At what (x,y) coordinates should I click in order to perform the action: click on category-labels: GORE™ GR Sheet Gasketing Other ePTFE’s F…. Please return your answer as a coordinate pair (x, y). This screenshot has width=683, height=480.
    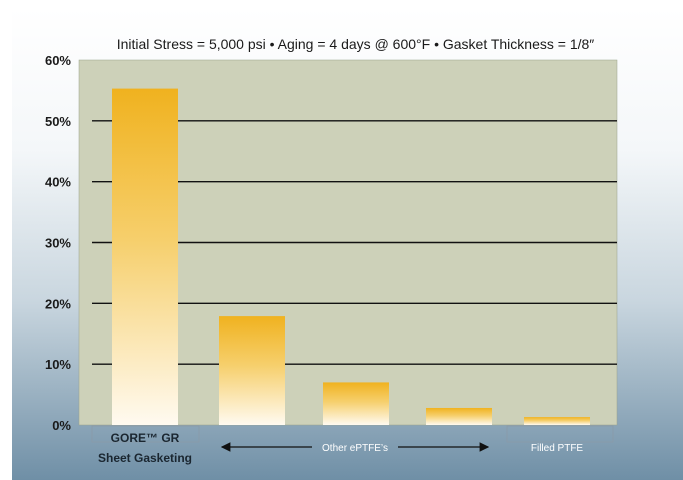
    Looking at the image, I should click on (352, 445).